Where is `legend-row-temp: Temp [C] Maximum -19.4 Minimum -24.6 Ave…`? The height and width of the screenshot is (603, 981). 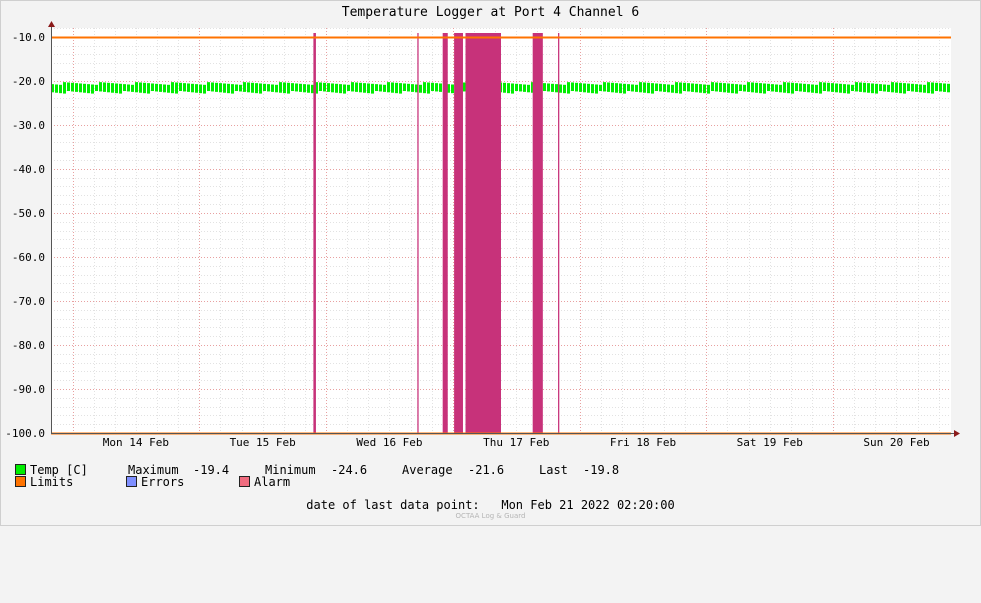
legend-row-temp: Temp [C] Maximum -19.4 Minimum -24.6 Ave… is located at coordinates (465, 470).